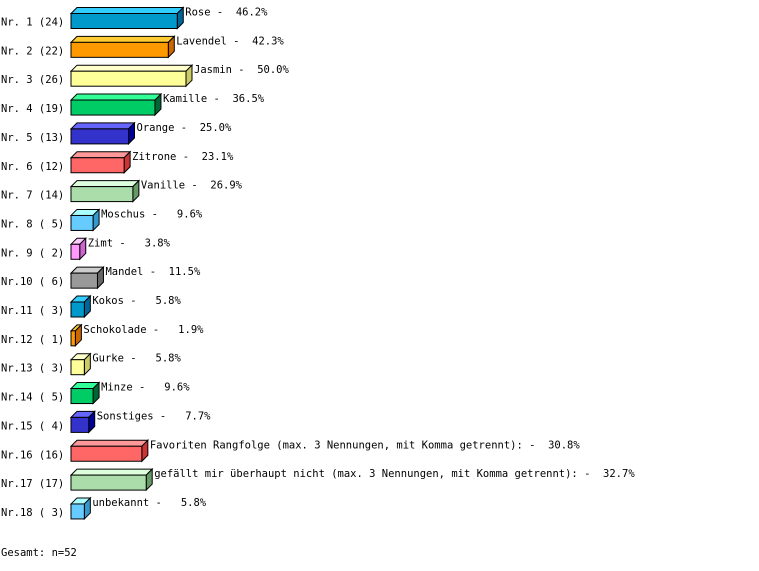 Image resolution: width=759 pixels, height=571 pixels. What do you see at coordinates (32, 138) in the screenshot?
I see `row-label: Nr. 5 (13)` at bounding box center [32, 138].